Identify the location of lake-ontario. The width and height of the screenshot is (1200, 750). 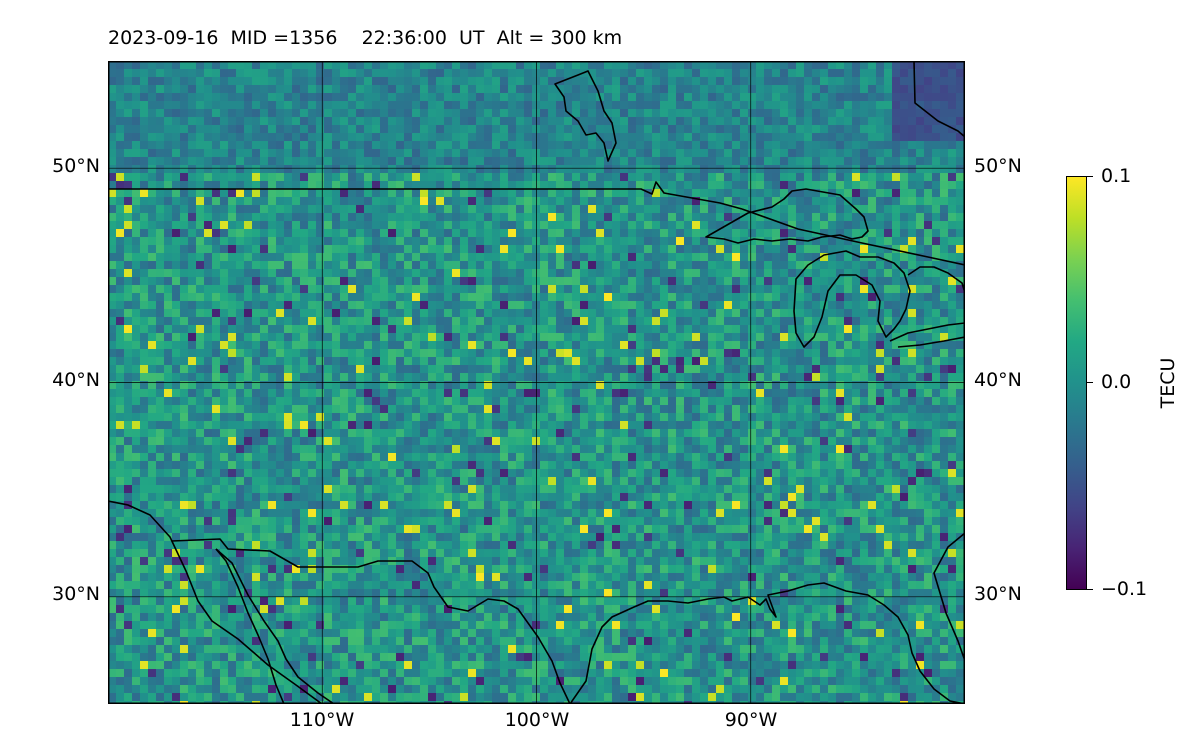
(931, 342).